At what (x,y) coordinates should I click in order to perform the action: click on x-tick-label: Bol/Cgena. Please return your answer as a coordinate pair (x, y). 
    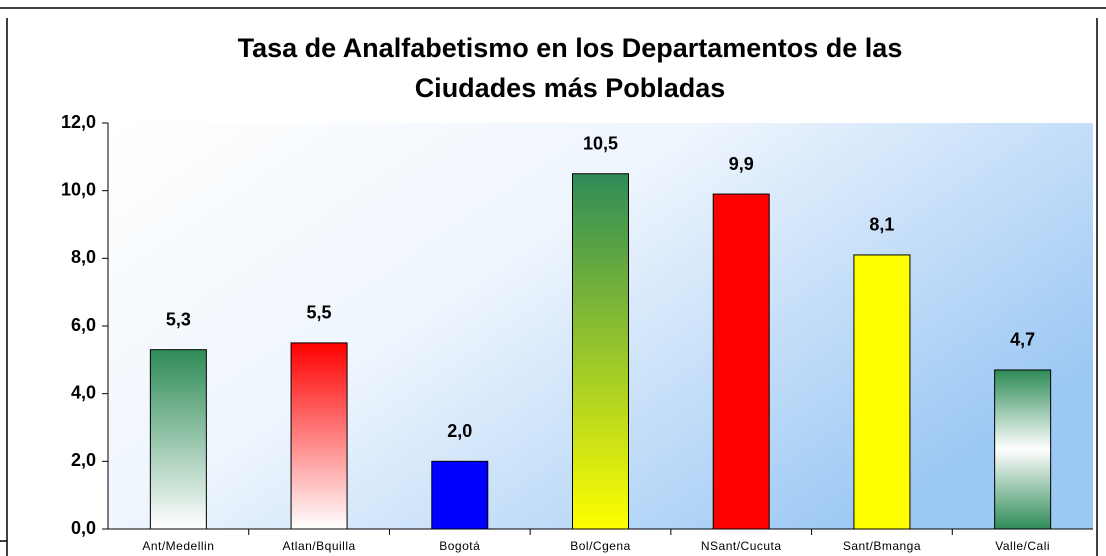
    Looking at the image, I should click on (600, 546).